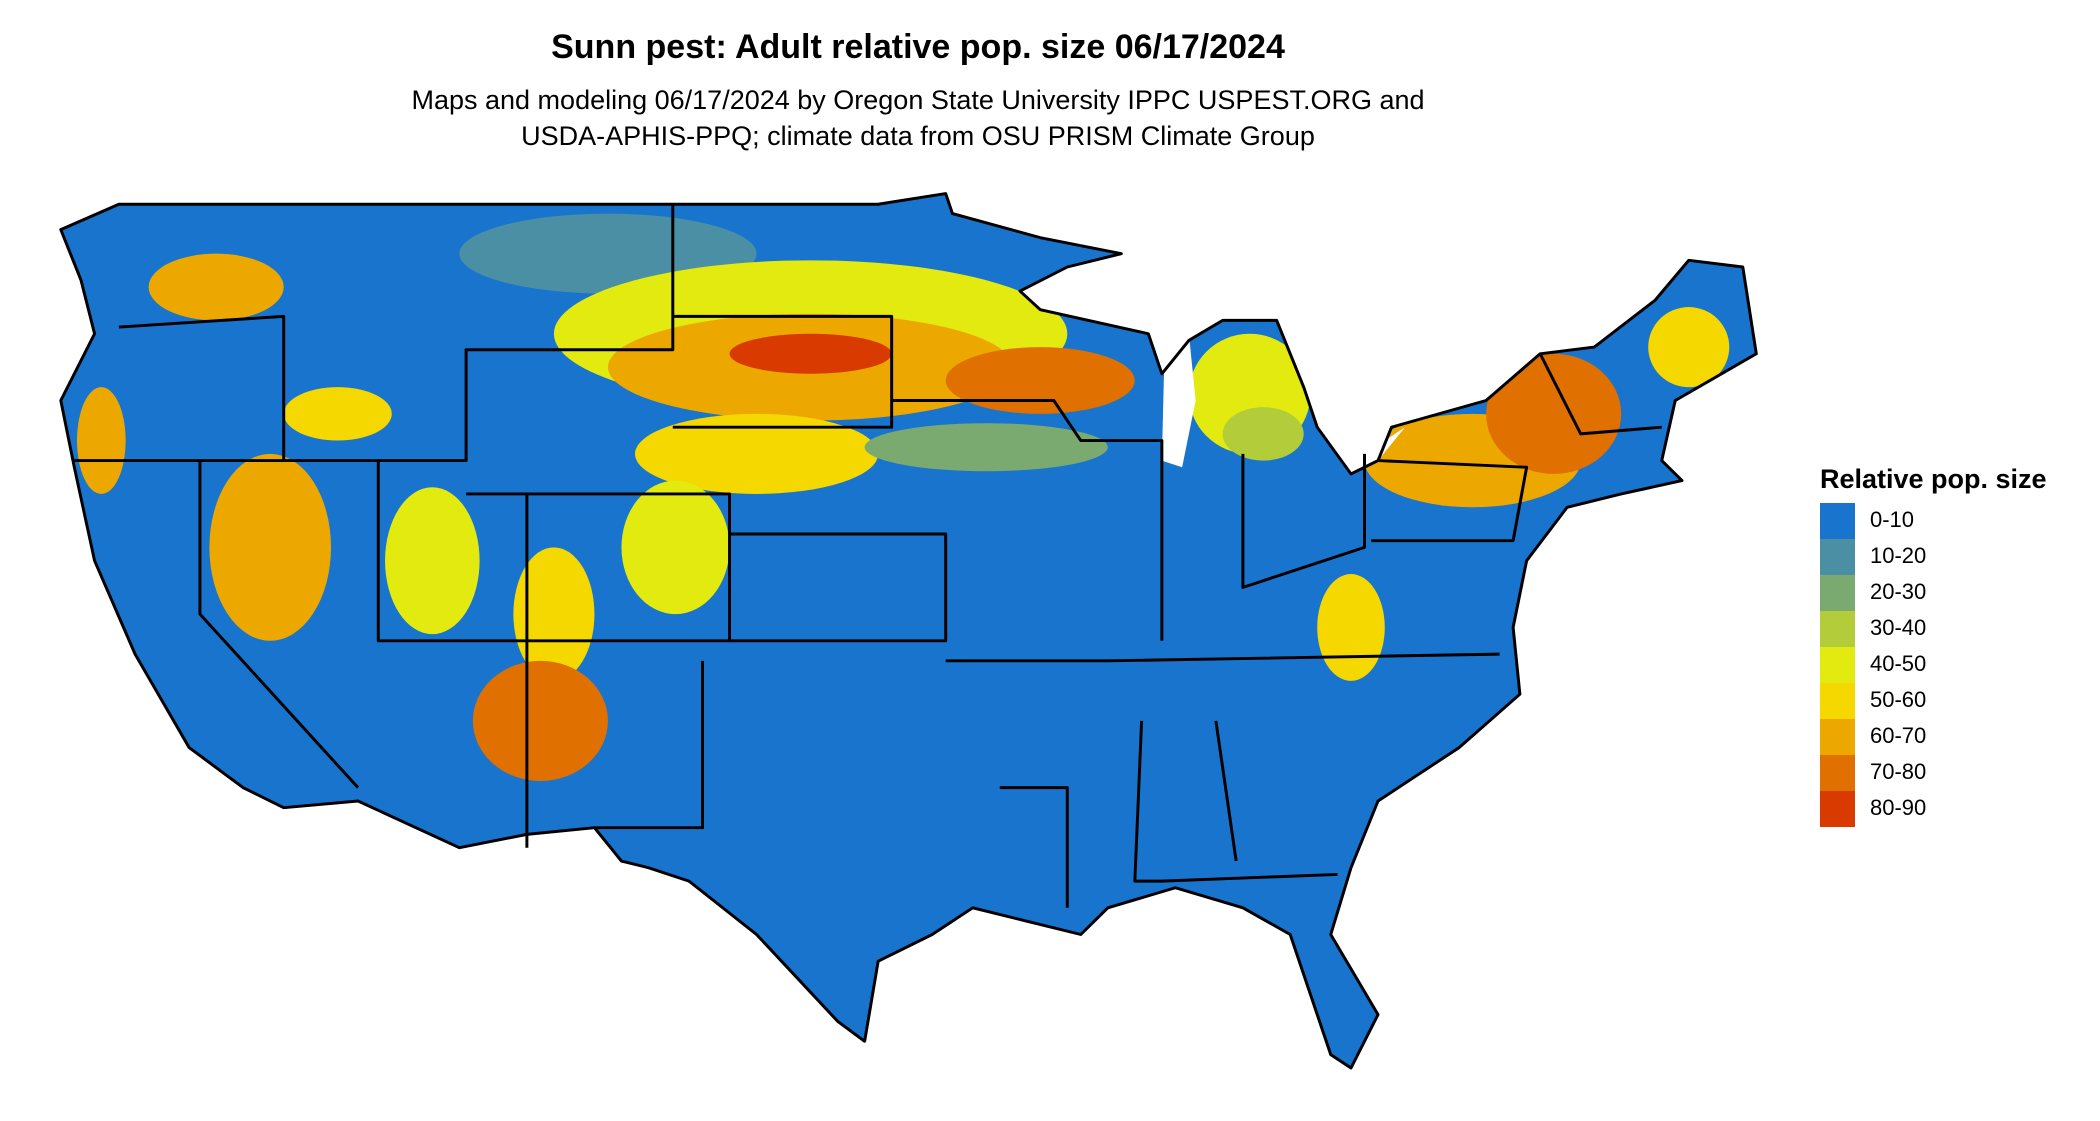  I want to click on legend-label: 0-10, so click(1892, 519).